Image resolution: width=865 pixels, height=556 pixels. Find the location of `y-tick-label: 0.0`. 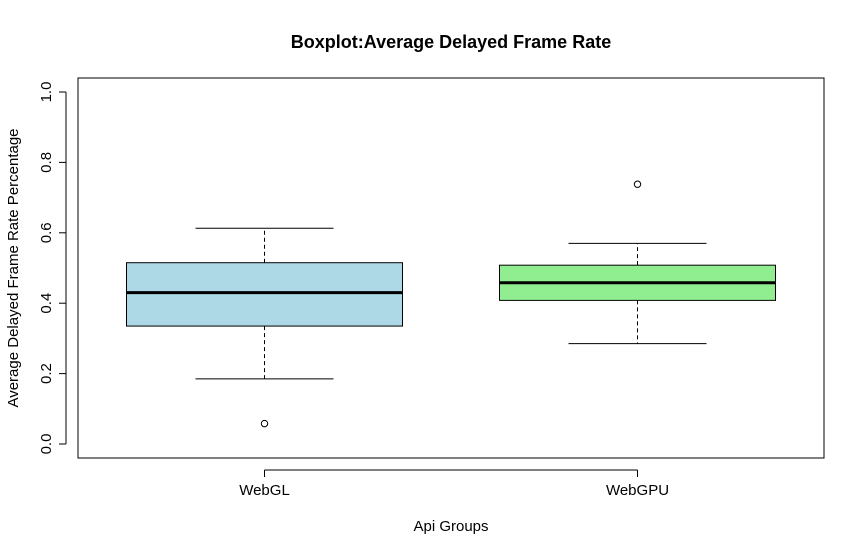

y-tick-label: 0.0 is located at coordinates (46, 444).